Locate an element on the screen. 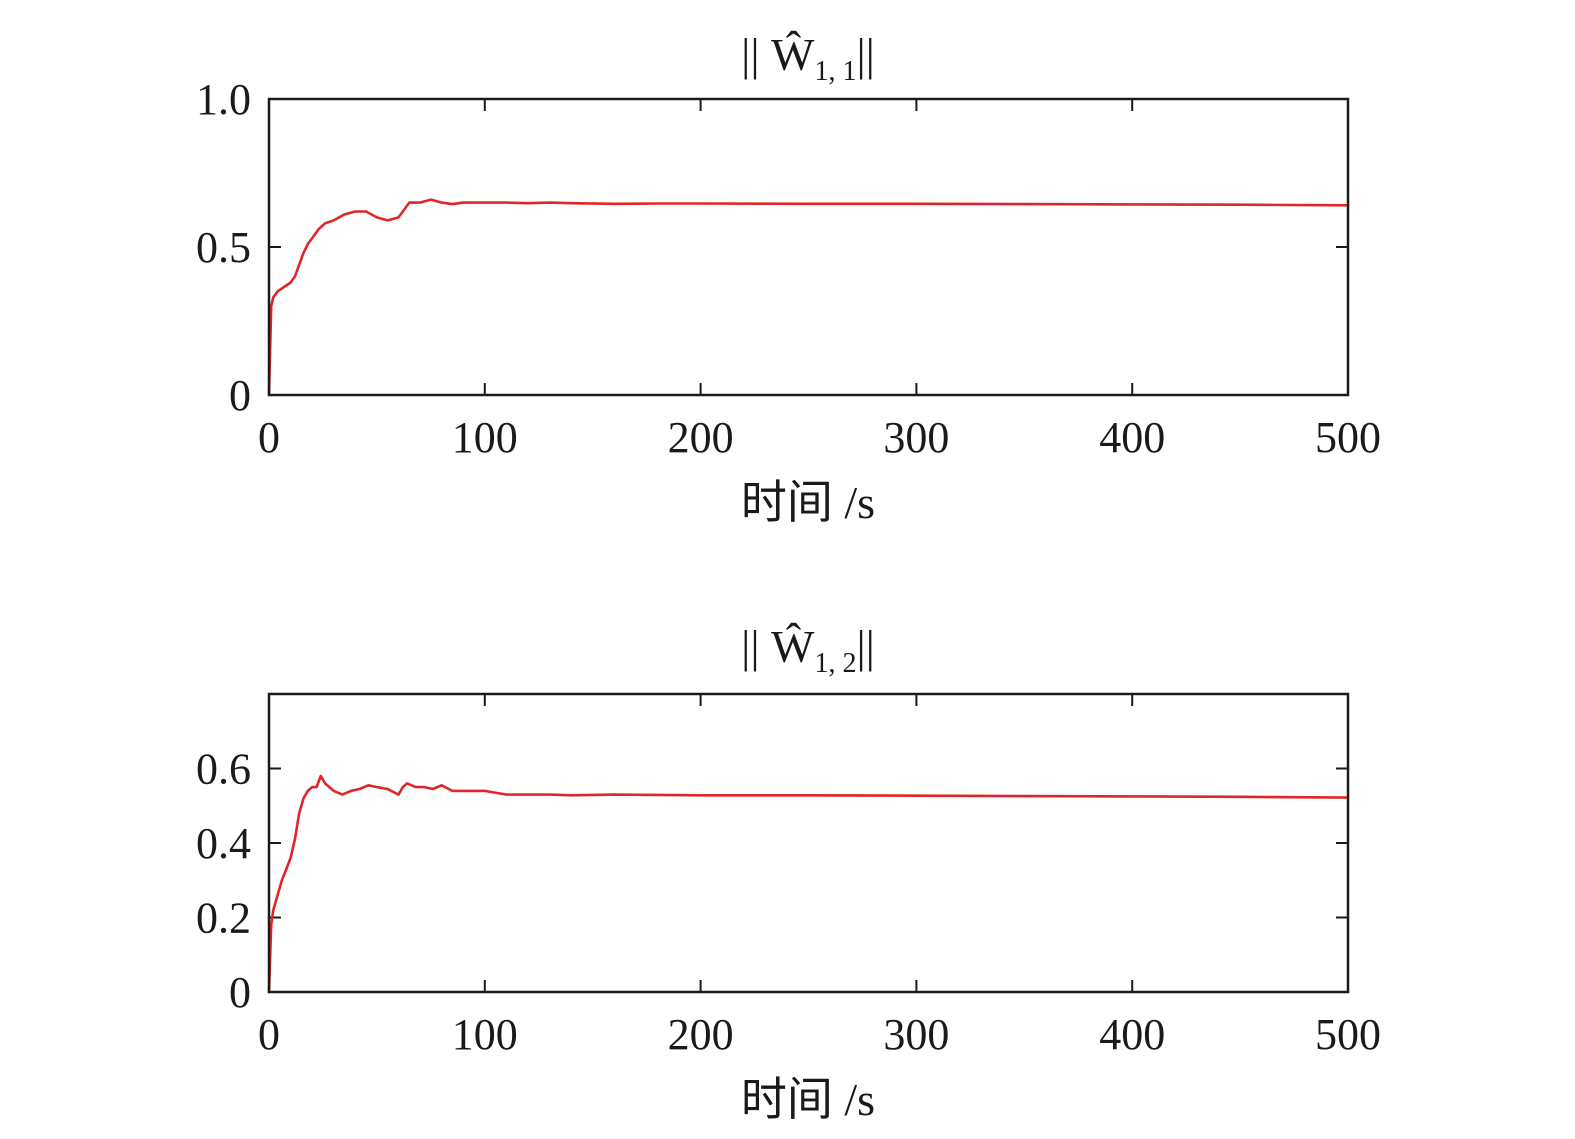  panel-2-series is located at coordinates (808, 884).